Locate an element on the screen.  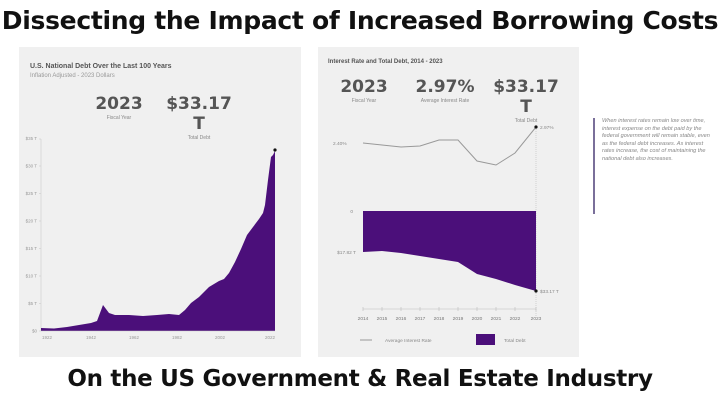
debt-start-label: $17.82 T is located at coordinates (346, 253).